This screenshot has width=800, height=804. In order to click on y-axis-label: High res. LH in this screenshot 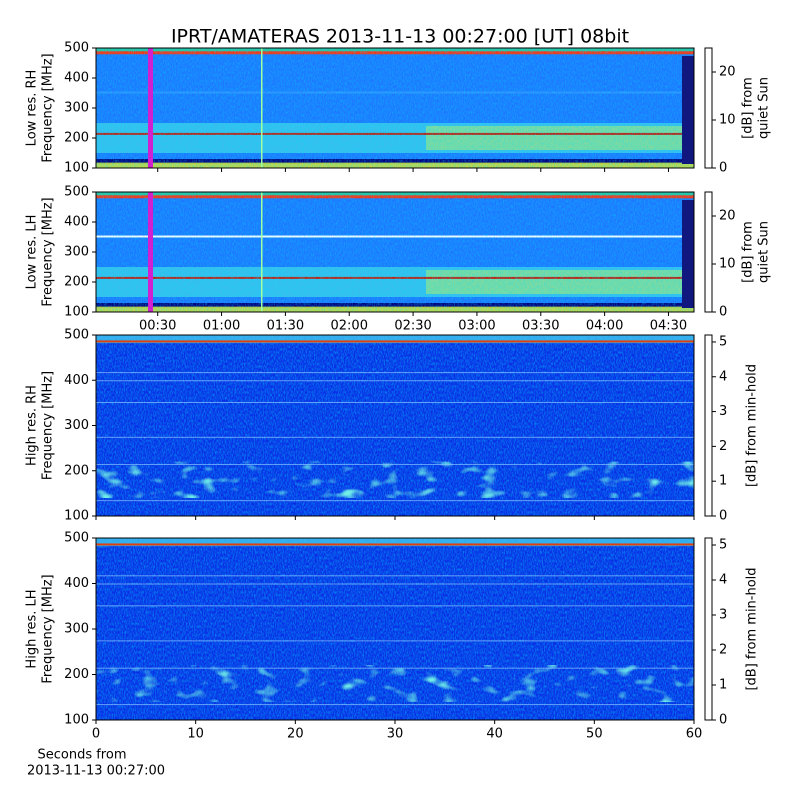, I will do `click(32, 628)`.